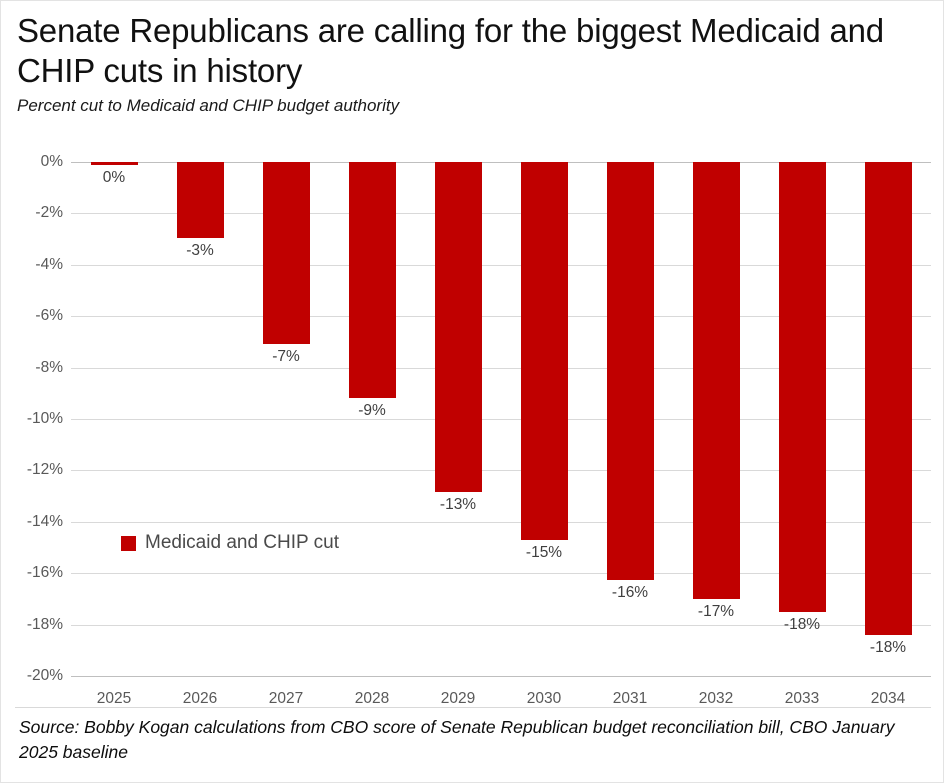 The height and width of the screenshot is (783, 944). Describe the element at coordinates (128, 543) in the screenshot. I see `legend-color-swatch-icon` at that location.